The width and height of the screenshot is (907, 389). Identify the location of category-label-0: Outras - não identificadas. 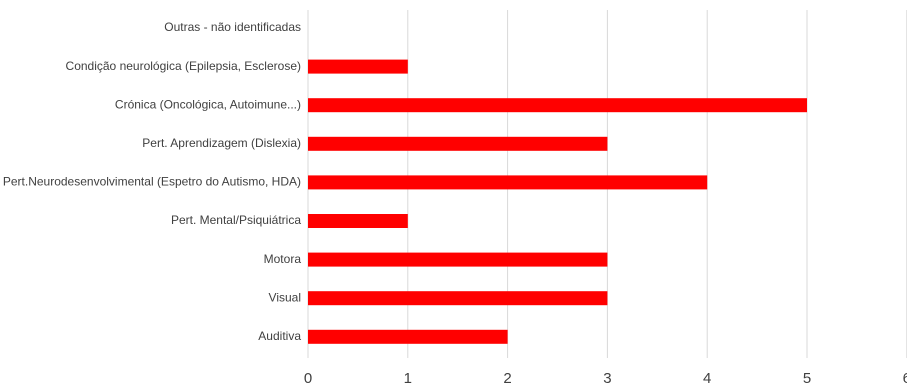
(232, 27).